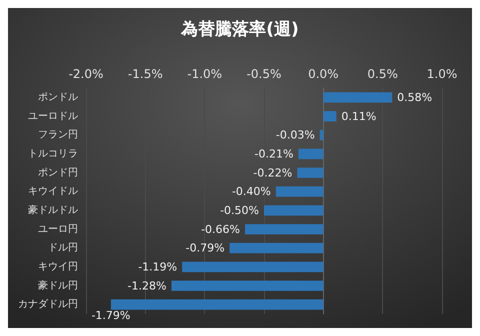  What do you see at coordinates (442, 74) in the screenshot?
I see `x-tick-label: 1.0%` at bounding box center [442, 74].